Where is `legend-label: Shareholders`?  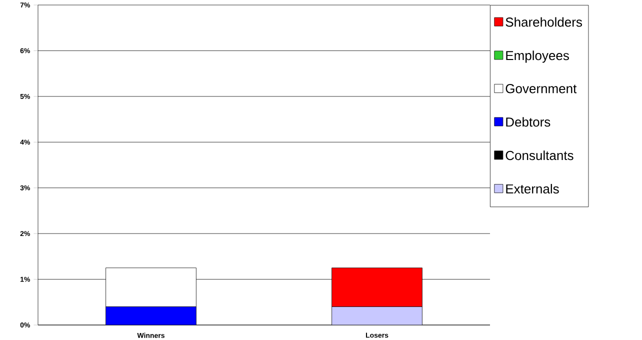 legend-label: Shareholders is located at coordinates (544, 22).